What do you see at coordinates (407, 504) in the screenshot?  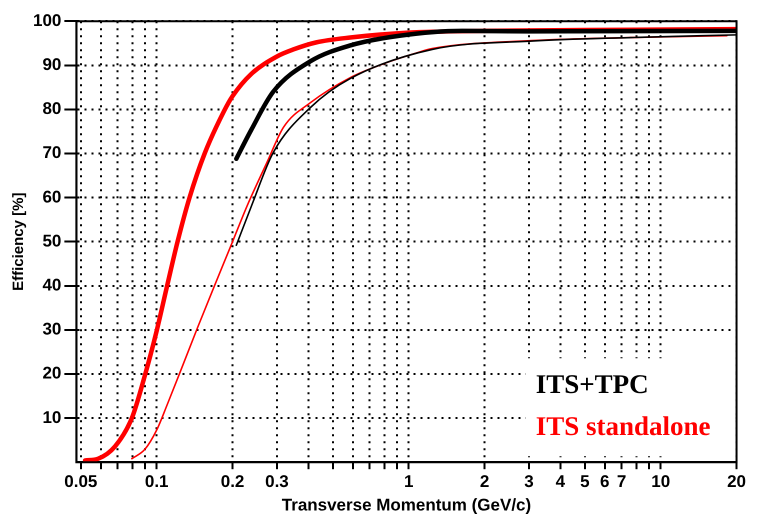 I see `x-axis-title: Transverse Momentum (GeV/c)` at bounding box center [407, 504].